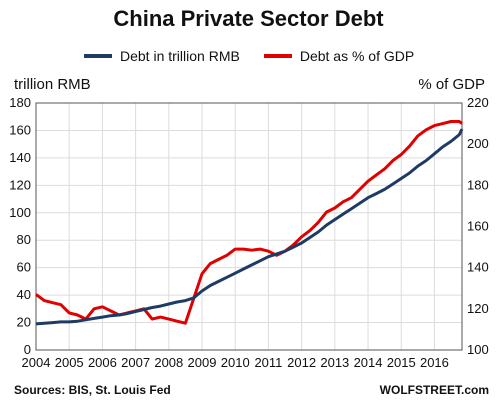  What do you see at coordinates (24, 322) in the screenshot?
I see `y-left-tick-label: 20` at bounding box center [24, 322].